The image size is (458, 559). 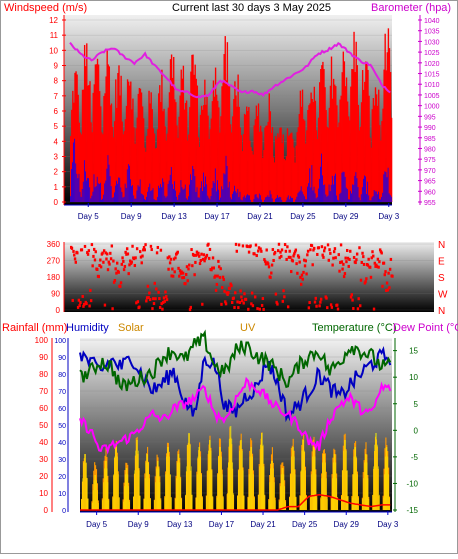 What do you see at coordinates (87, 328) in the screenshot?
I see `humidity-axis-label: Humidity` at bounding box center [87, 328].